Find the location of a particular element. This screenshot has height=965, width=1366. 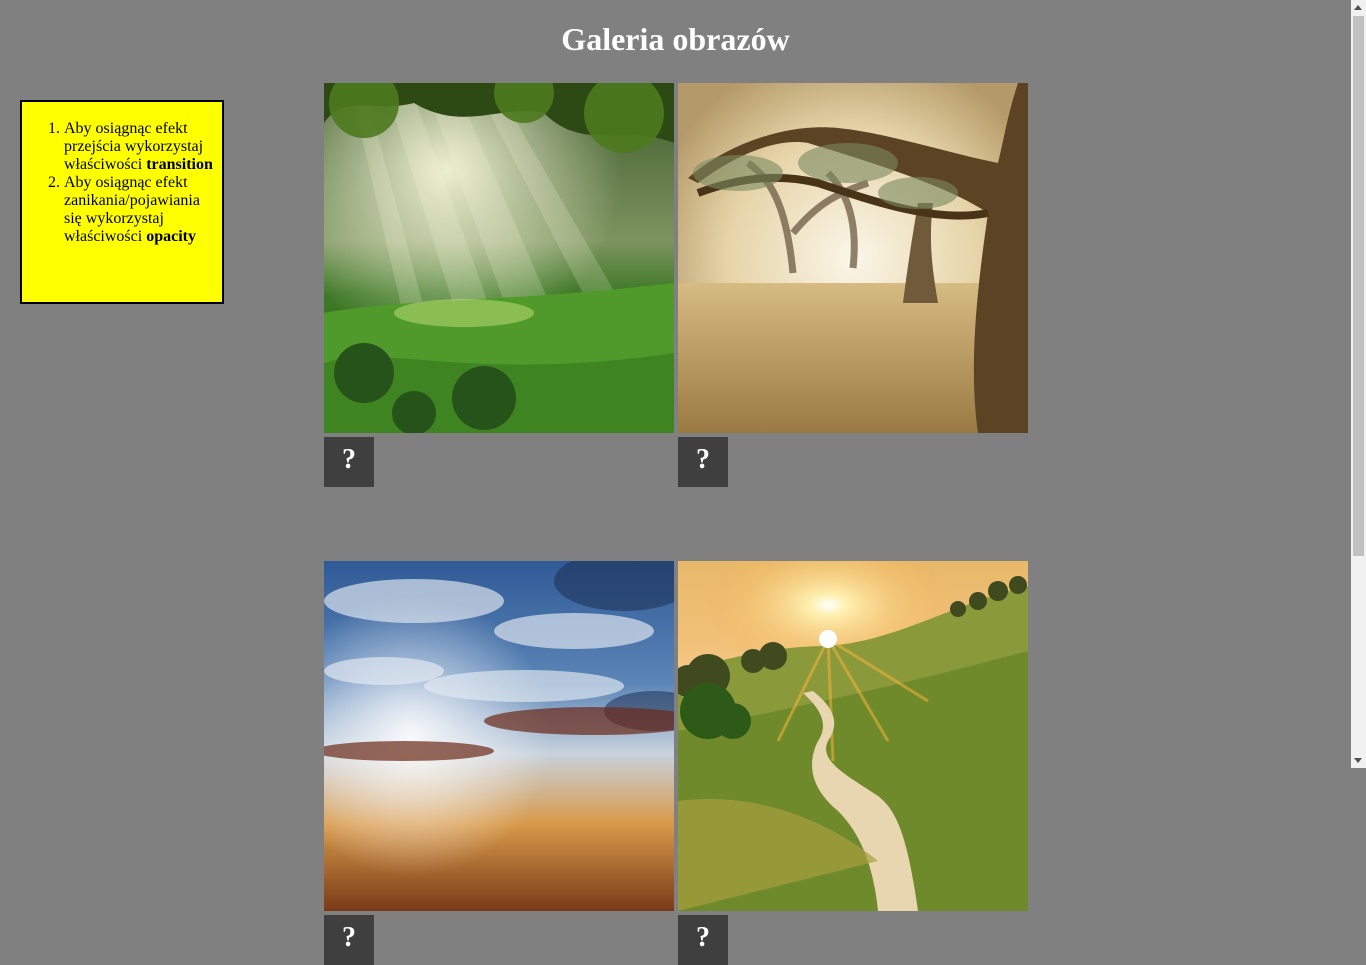

gallery-image-forest is located at coordinates (499, 258).